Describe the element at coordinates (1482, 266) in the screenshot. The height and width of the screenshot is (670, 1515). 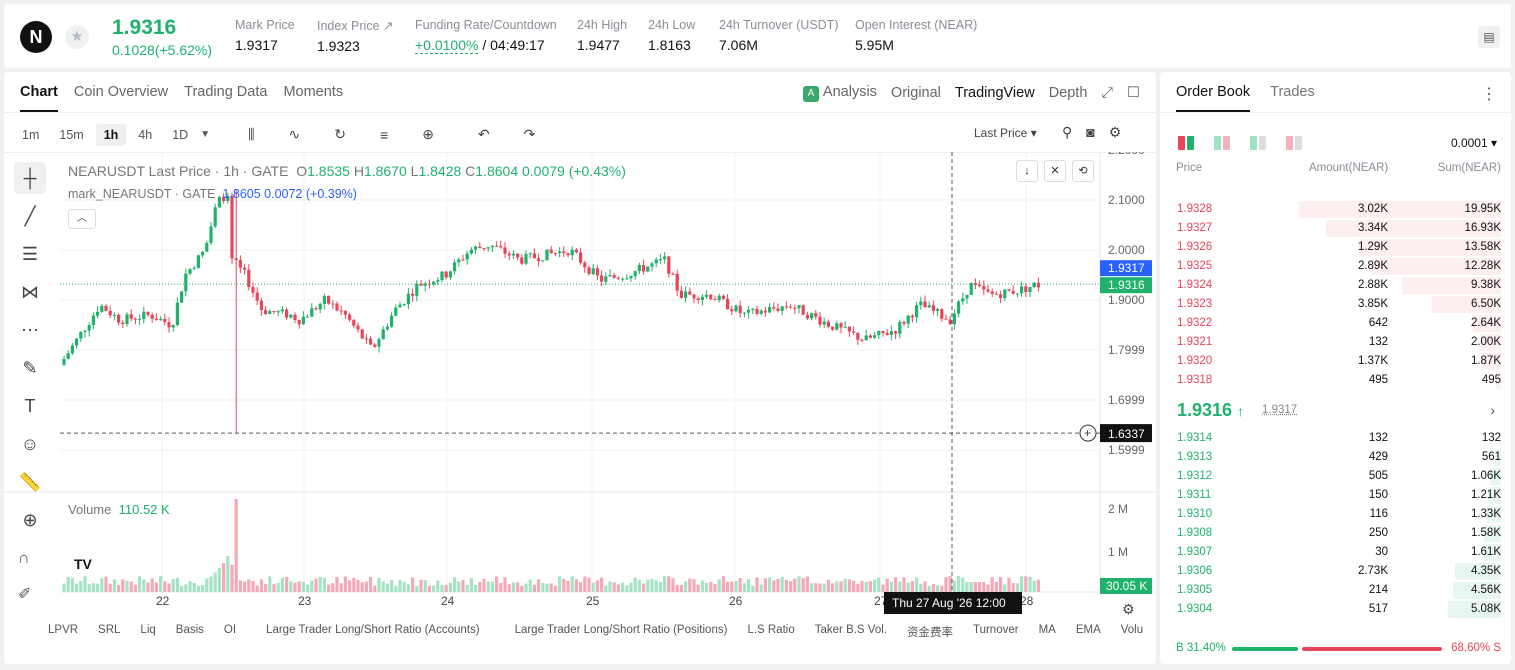
I see `order-sum: 12.28K` at that location.